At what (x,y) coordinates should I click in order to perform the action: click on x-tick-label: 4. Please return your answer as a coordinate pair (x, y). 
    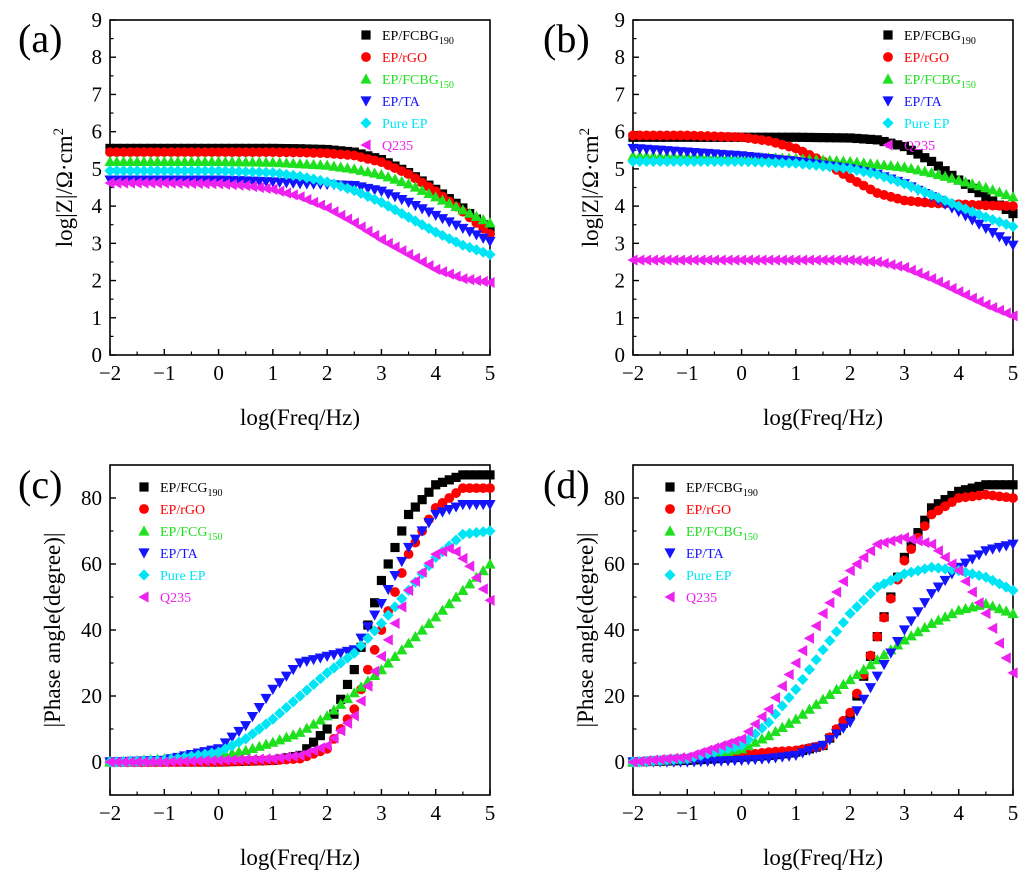
    Looking at the image, I should click on (958, 813).